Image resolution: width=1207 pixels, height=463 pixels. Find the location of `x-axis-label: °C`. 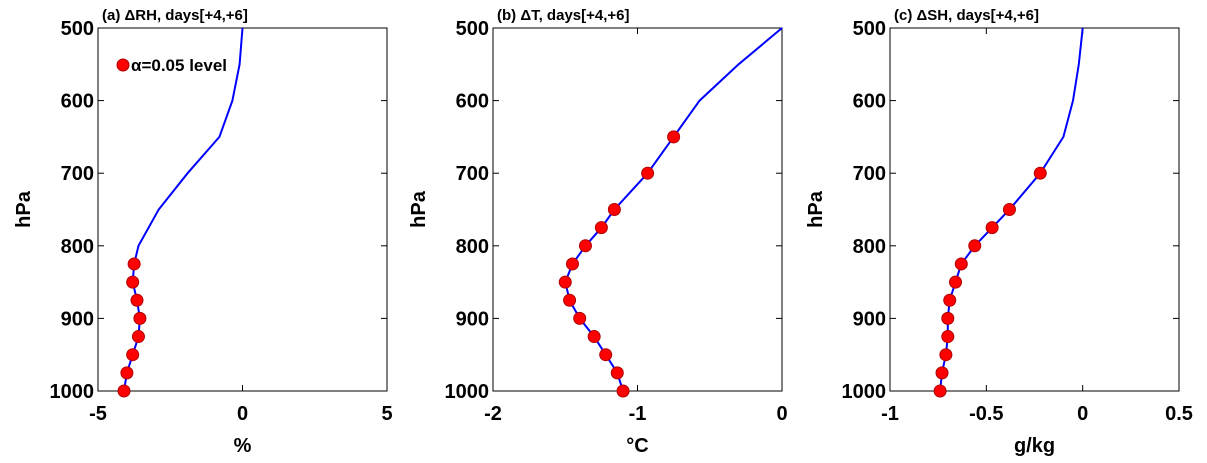

x-axis-label: °C is located at coordinates (637, 446).